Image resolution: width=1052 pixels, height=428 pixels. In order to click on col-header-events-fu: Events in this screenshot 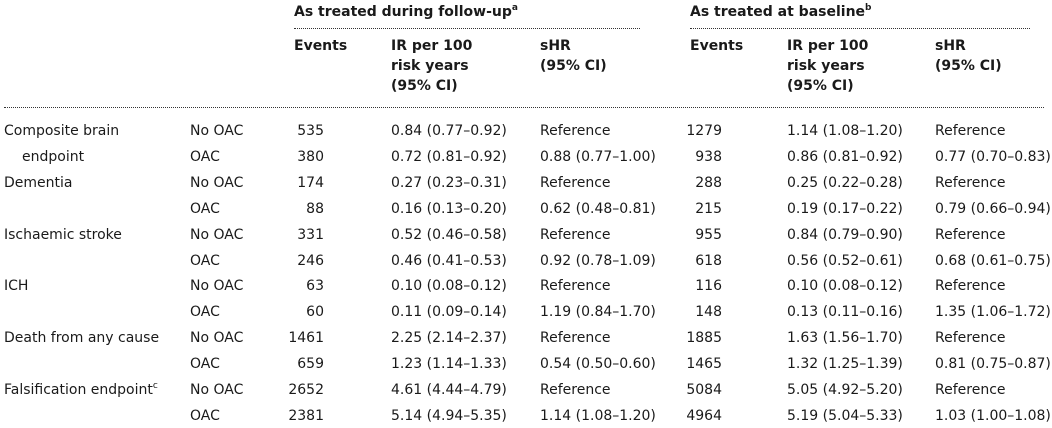, I will do `click(321, 46)`.